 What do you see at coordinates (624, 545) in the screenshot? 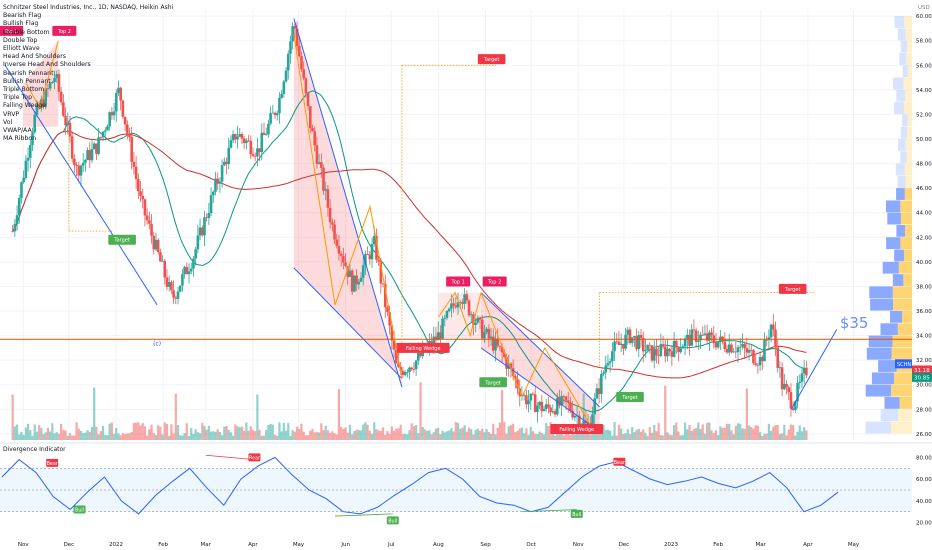
I see `x-tick-label: Dec` at bounding box center [624, 545].